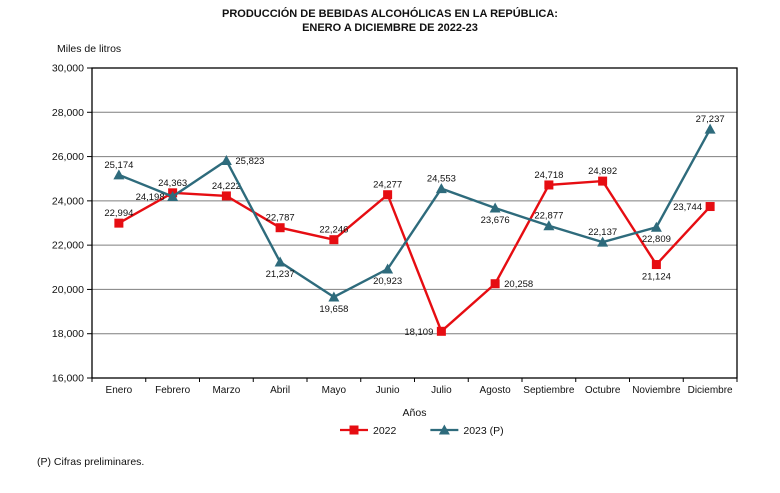 Image resolution: width=780 pixels, height=493 pixels. I want to click on y-tick-label: 26,000, so click(68, 157).